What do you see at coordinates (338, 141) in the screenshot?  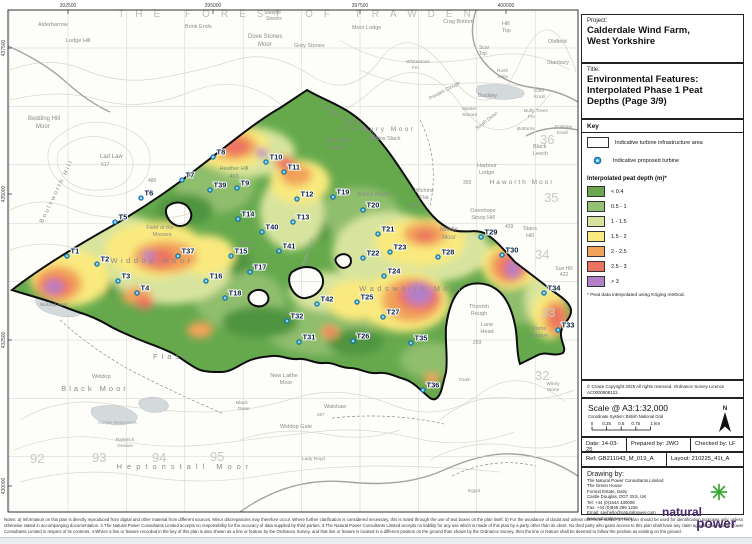 I see `place-label: Alcomden` at bounding box center [338, 141].